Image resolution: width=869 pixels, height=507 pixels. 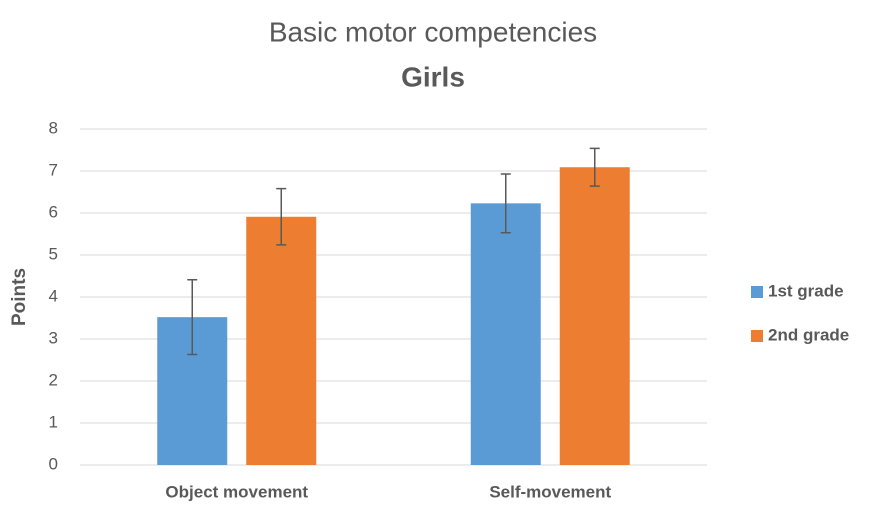 I want to click on y-tick-label: 4, so click(x=53, y=295).